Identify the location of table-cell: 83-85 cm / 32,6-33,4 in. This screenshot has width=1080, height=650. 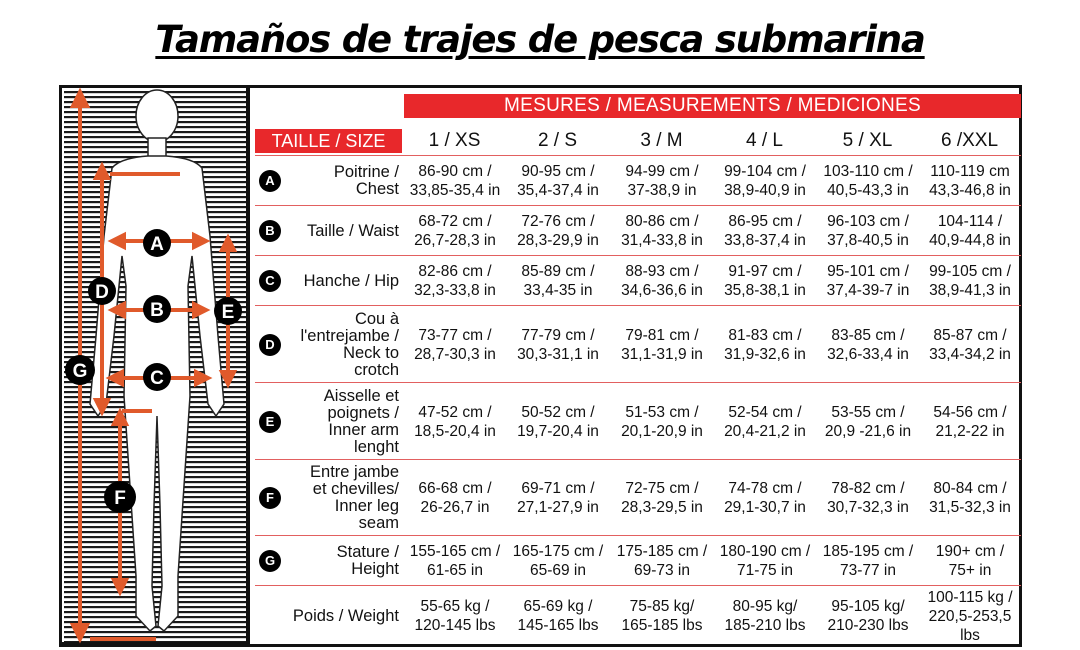
(868, 344).